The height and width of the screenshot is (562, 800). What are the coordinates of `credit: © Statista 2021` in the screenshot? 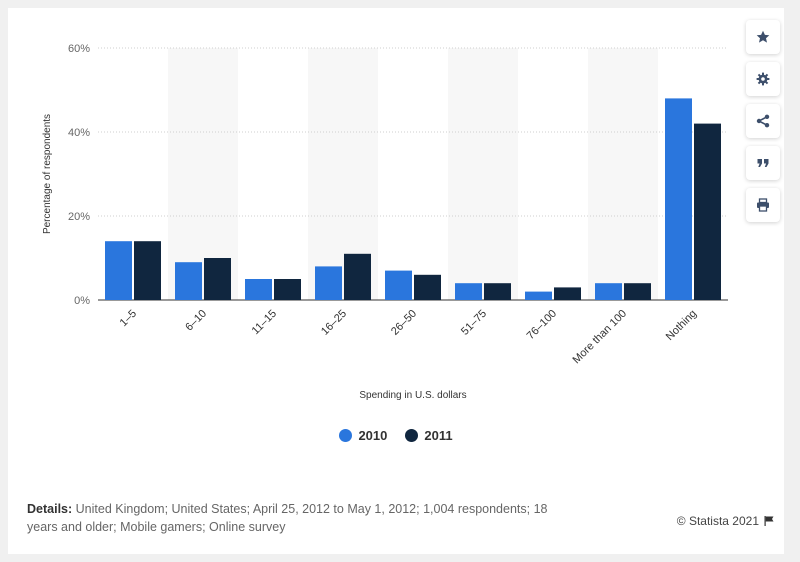 It's located at (725, 521).